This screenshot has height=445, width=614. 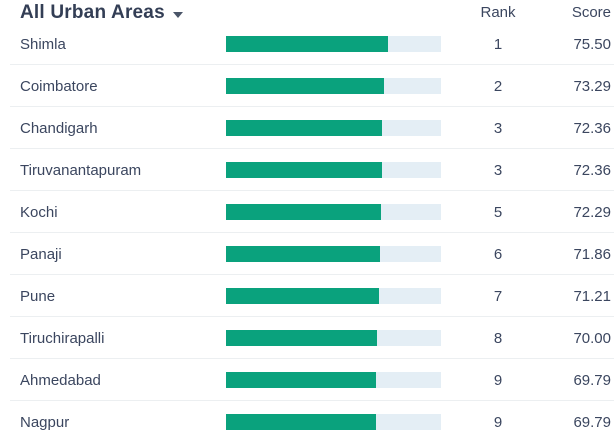 What do you see at coordinates (59, 86) in the screenshot?
I see `city-label: Coimbatore` at bounding box center [59, 86].